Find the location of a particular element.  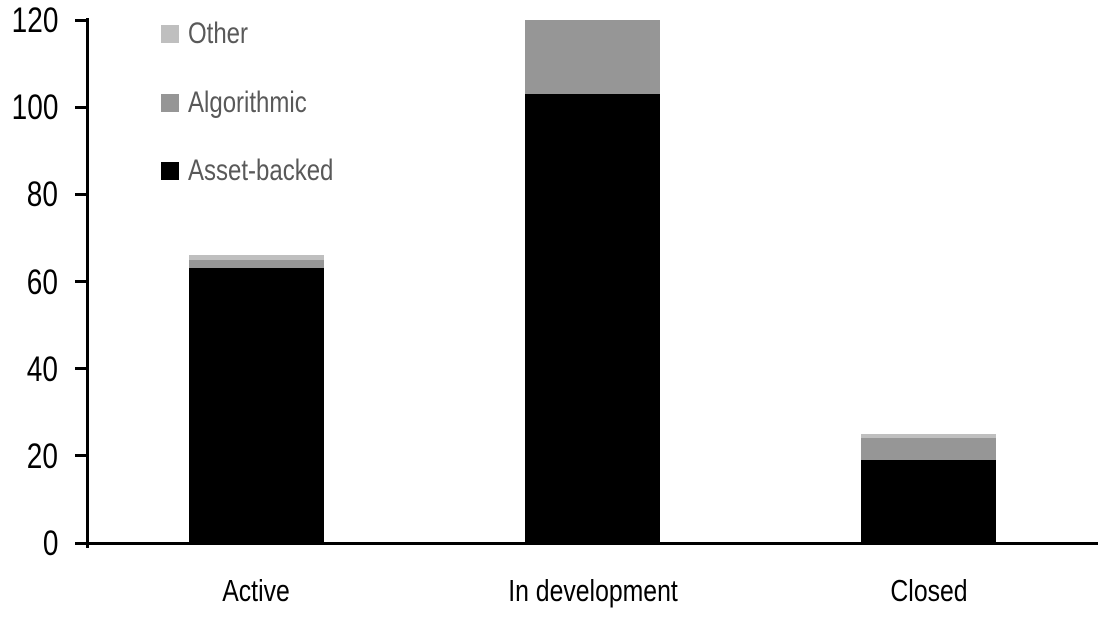

legend-swatch-algorithmic is located at coordinates (170, 102).